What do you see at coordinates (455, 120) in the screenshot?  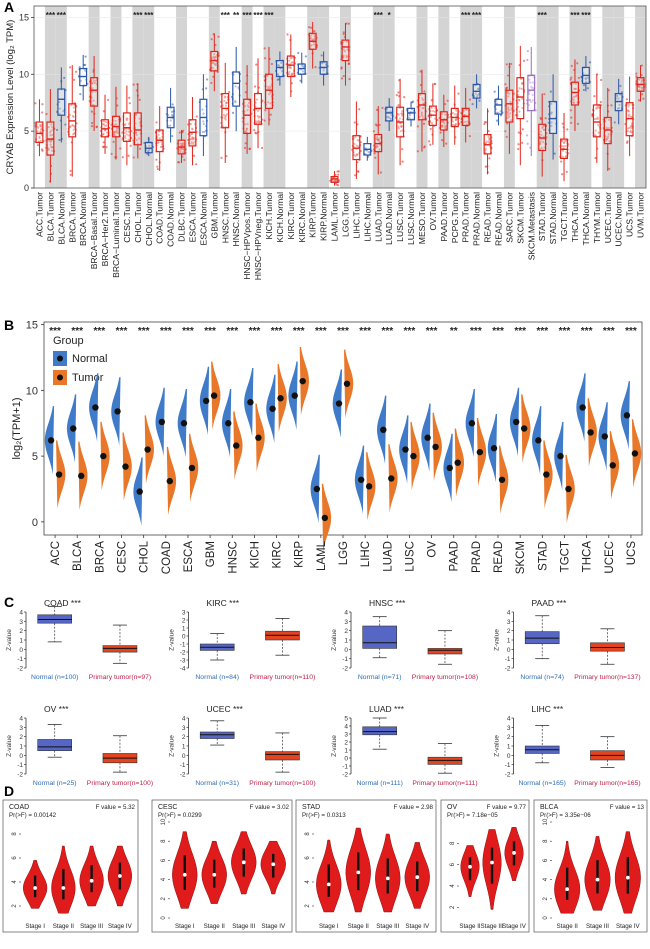 I see `point-PCPG.Tumor` at bounding box center [455, 120].